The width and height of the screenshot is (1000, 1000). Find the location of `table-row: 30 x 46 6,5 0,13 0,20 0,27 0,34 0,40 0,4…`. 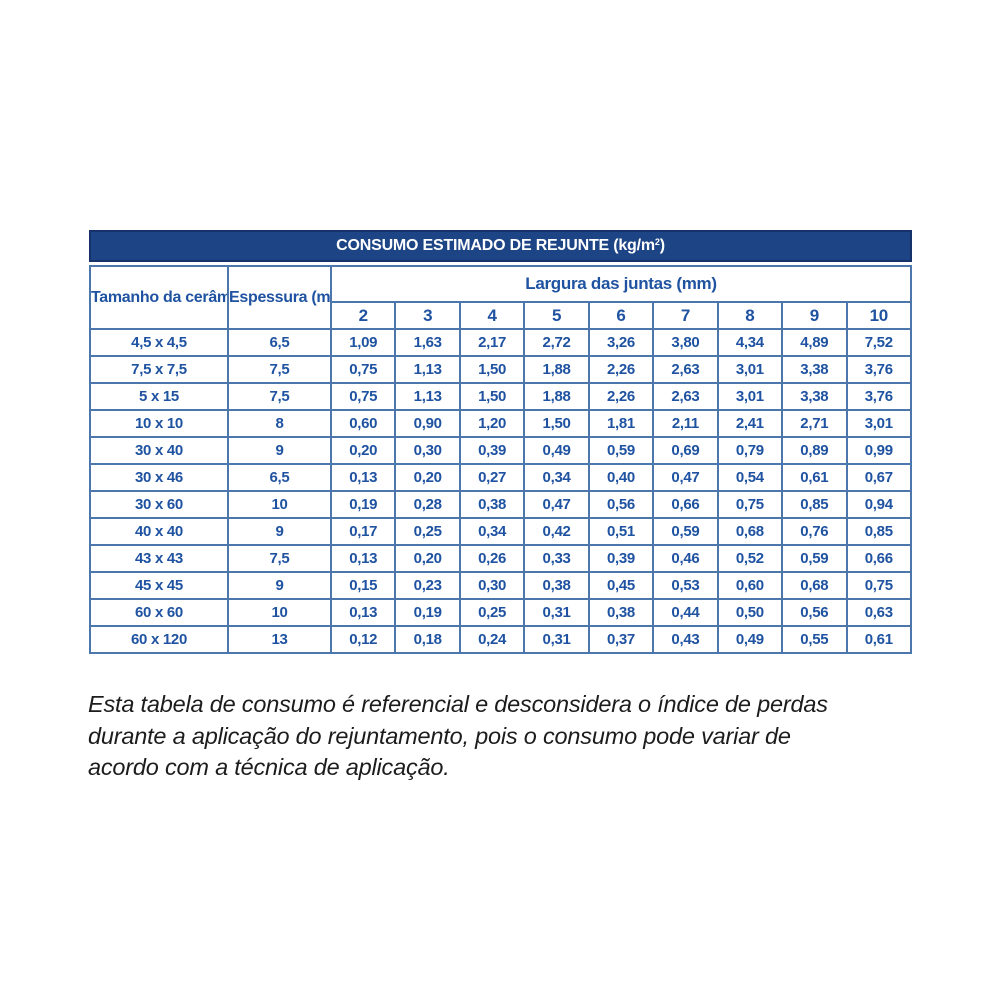

table-row: 30 x 46 6,5 0,13 0,20 0,27 0,34 0,40 0,4… is located at coordinates (500, 477).